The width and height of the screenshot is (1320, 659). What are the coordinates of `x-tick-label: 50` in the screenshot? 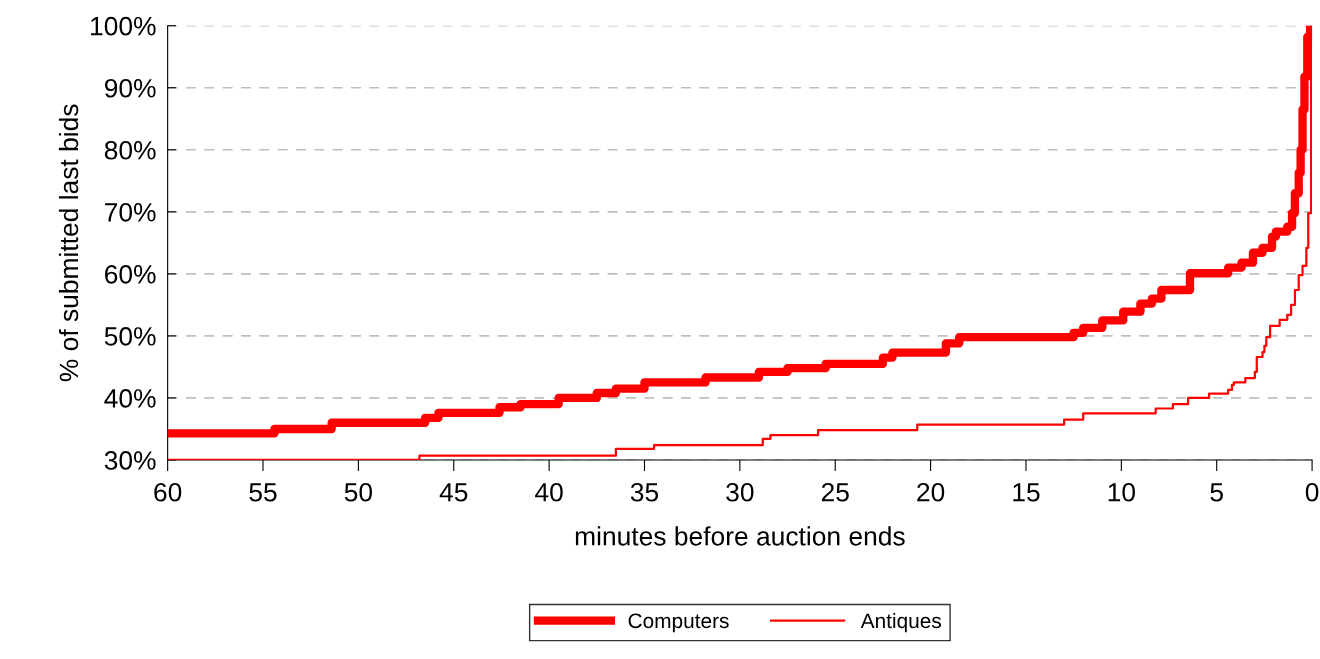 It's located at (358, 492).